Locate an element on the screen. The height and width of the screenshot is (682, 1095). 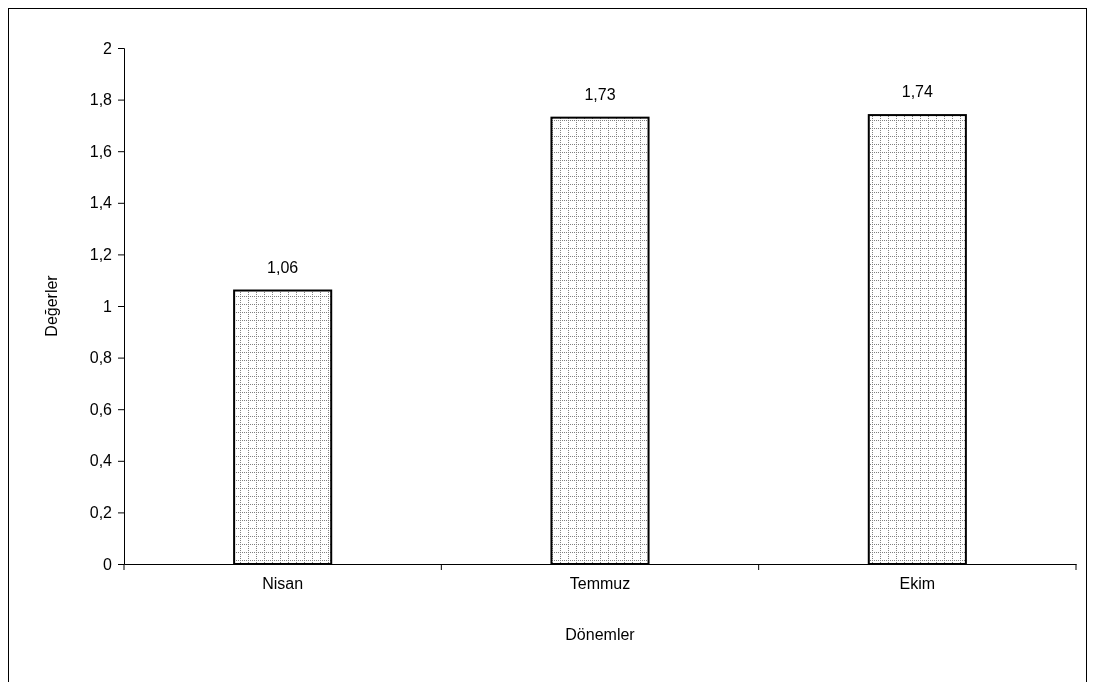
y-axis-title: Değerler is located at coordinates (51, 305).